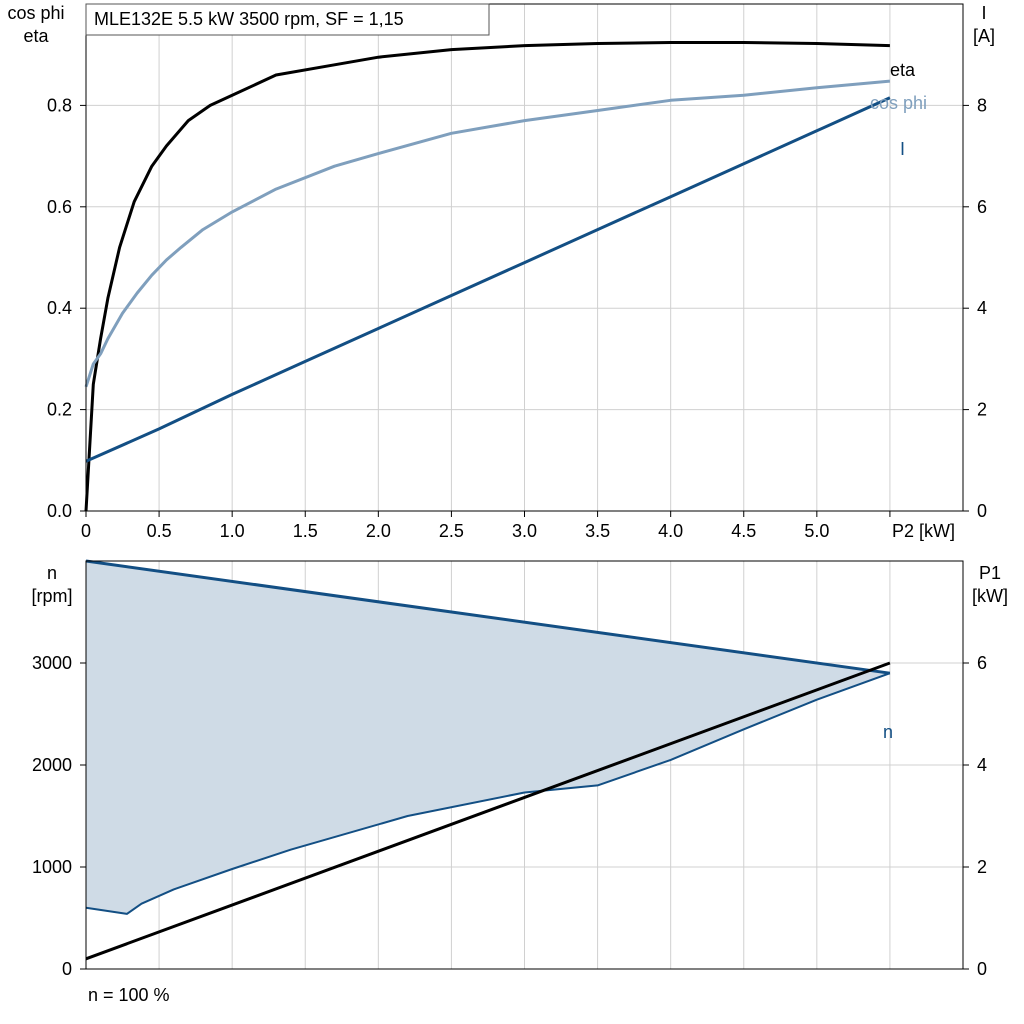  Describe the element at coordinates (36, 36) in the screenshot. I see `top-left-axis-label-2: eta` at that location.